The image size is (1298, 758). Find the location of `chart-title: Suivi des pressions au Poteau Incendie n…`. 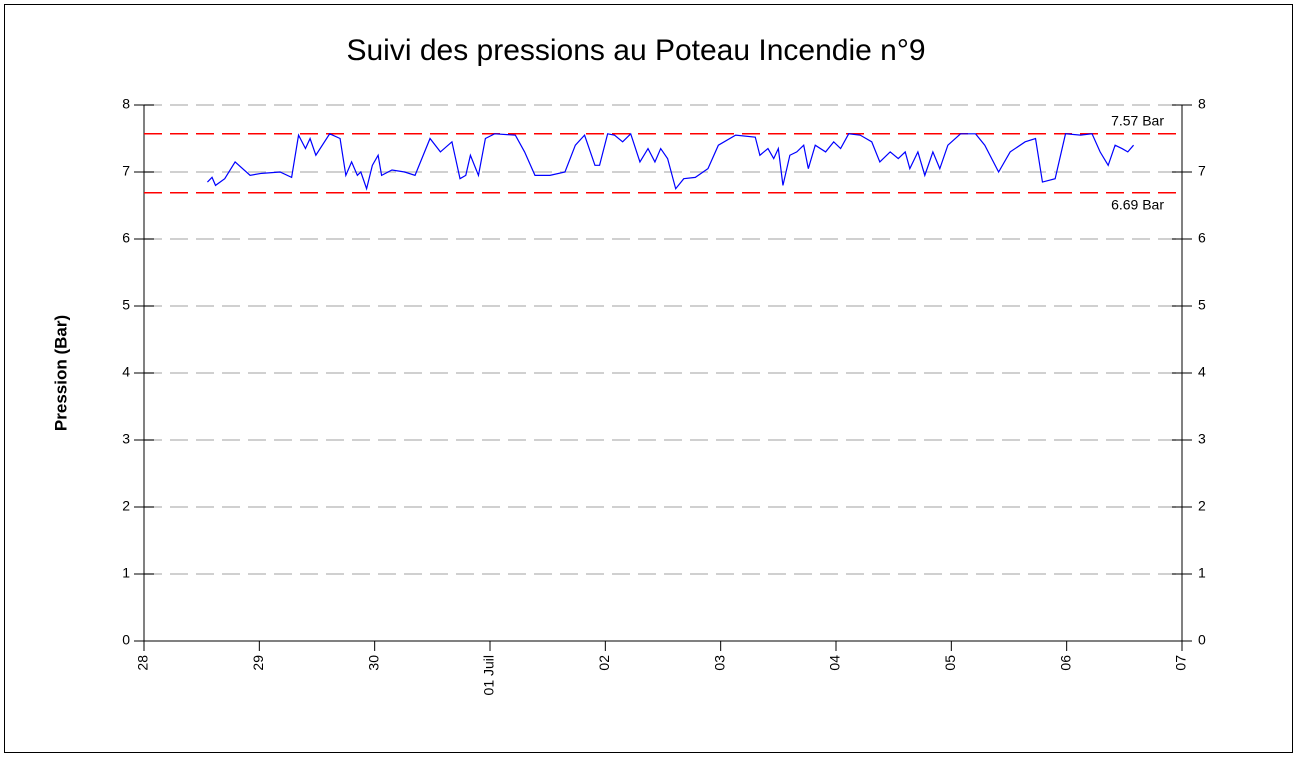

chart-title: Suivi des pressions au Poteau Incendie n… is located at coordinates (635, 50).